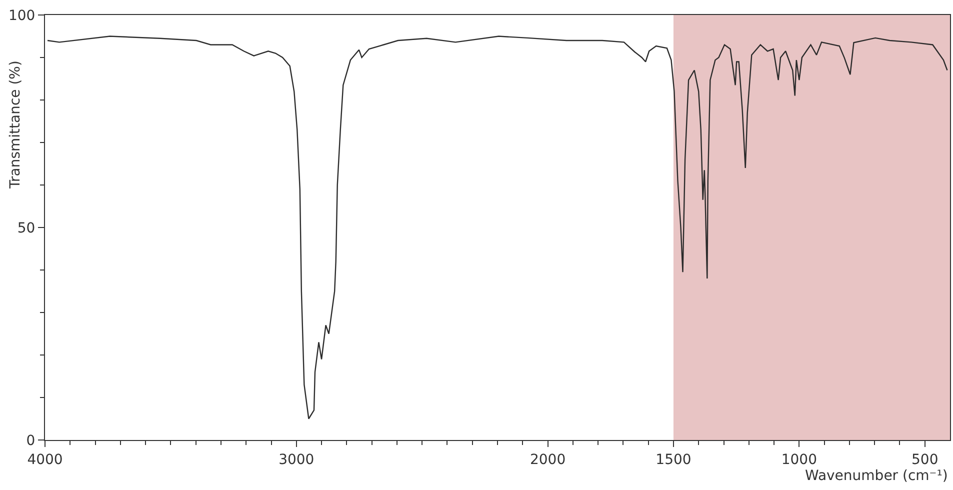  What do you see at coordinates (799, 460) in the screenshot?
I see `x-tick-label: 1000` at bounding box center [799, 460].